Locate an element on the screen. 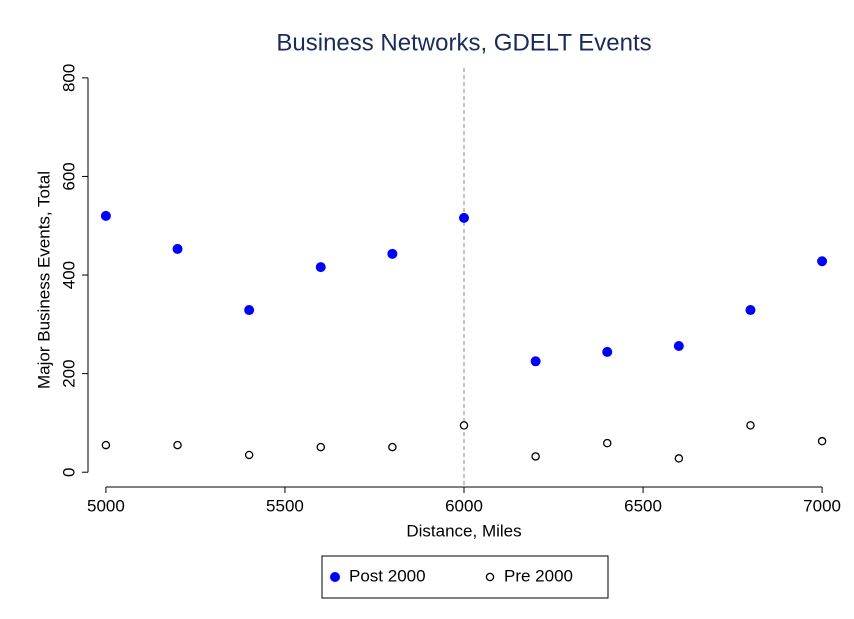 The image size is (854, 619). y-tick-label: 400 is located at coordinates (68, 275).